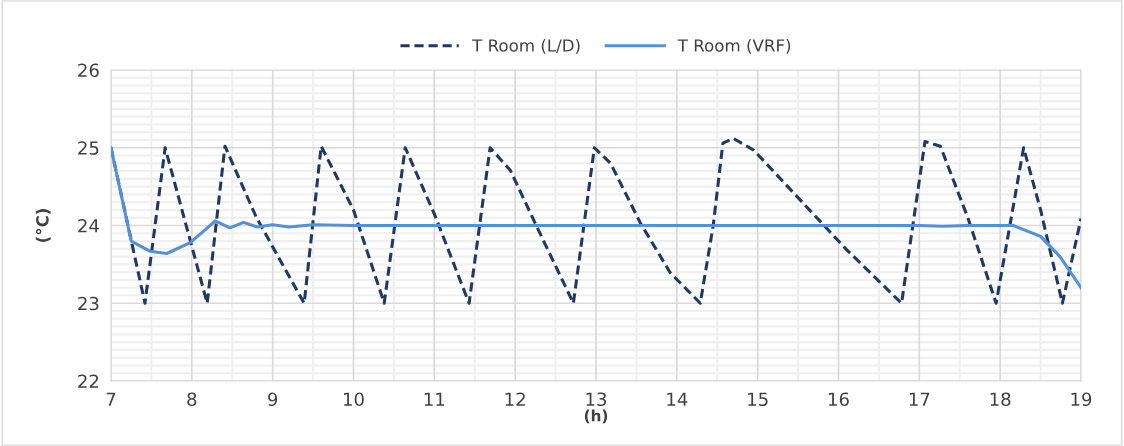  I want to click on x-axis-title: (h), so click(596, 416).